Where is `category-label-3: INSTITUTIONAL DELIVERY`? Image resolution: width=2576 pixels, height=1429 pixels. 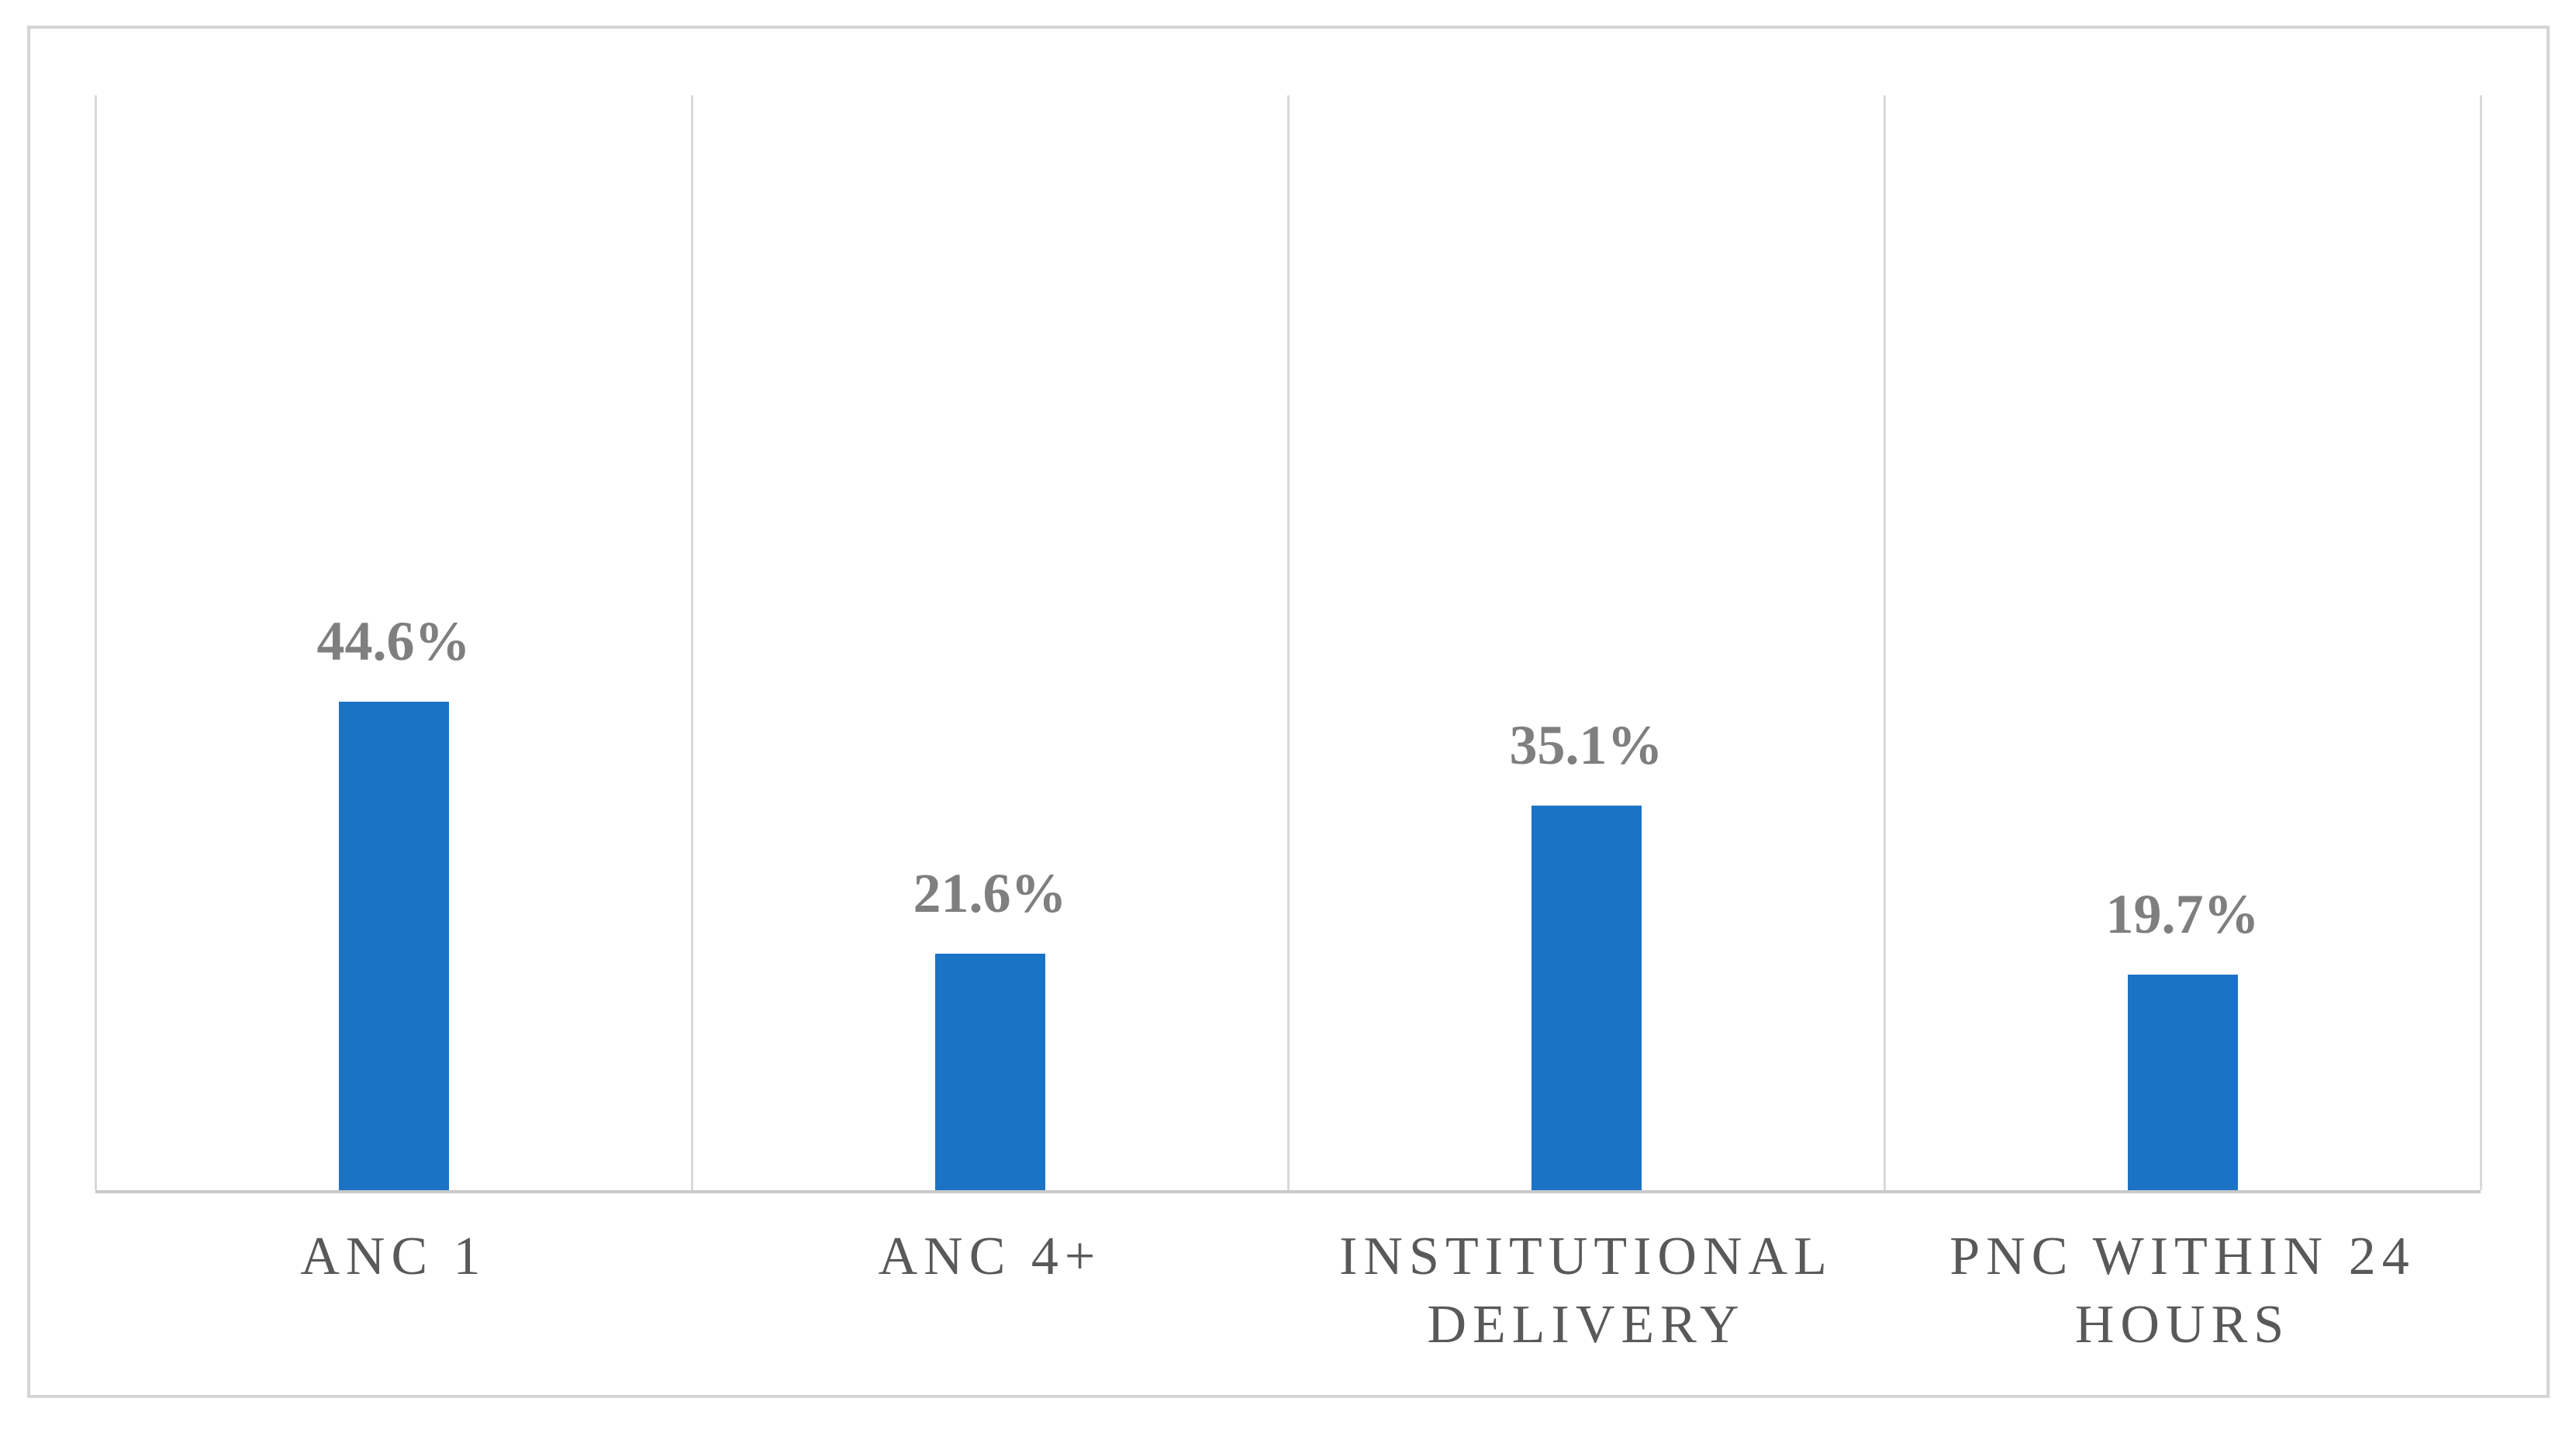 category-label-3: INSTITUTIONAL DELIVERY is located at coordinates (1586, 1291).